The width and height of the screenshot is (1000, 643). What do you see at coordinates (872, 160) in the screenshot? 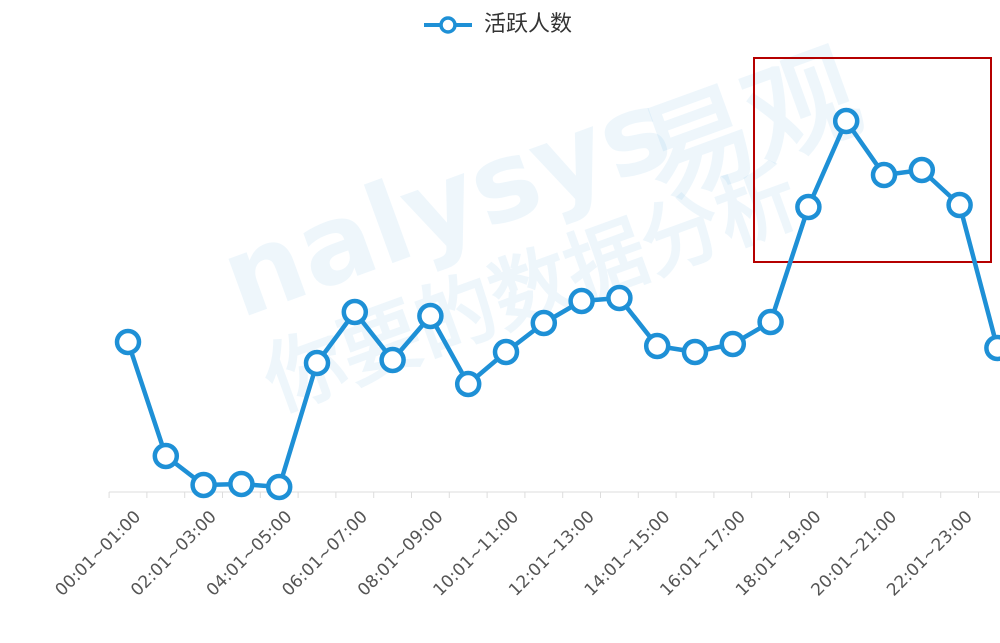
I see `highlight-box` at bounding box center [872, 160].